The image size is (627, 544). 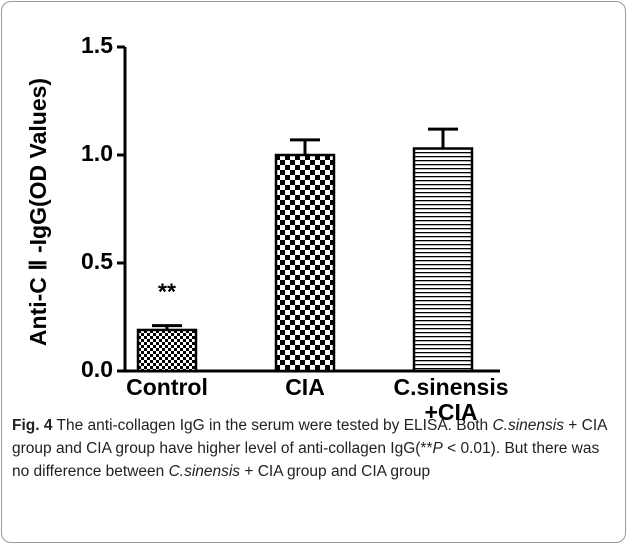 I want to click on x-tick-label: C.sinensis +CIA, so click(x=451, y=399).